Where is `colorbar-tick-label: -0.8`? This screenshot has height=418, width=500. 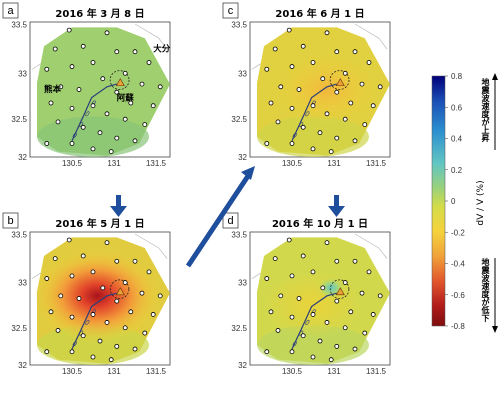
colorbar-tick-label: -0.8 is located at coordinates (458, 326).